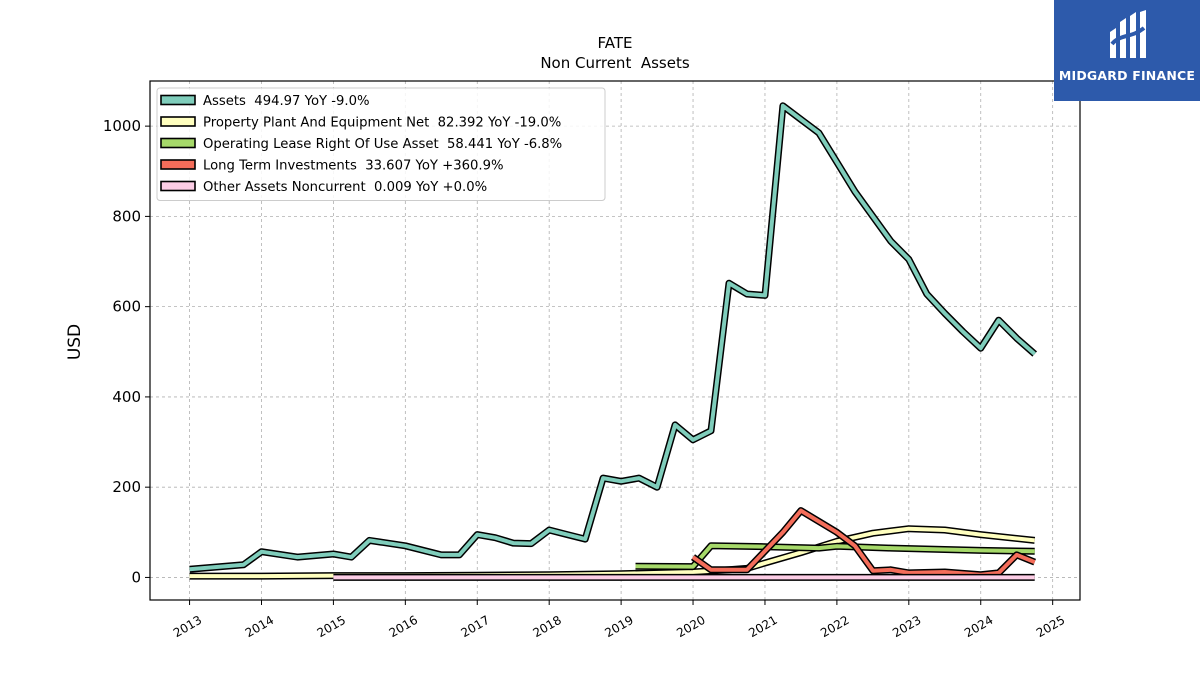 This screenshot has height=675, width=1200. What do you see at coordinates (615, 43) in the screenshot?
I see `chart-title: FATE` at bounding box center [615, 43].